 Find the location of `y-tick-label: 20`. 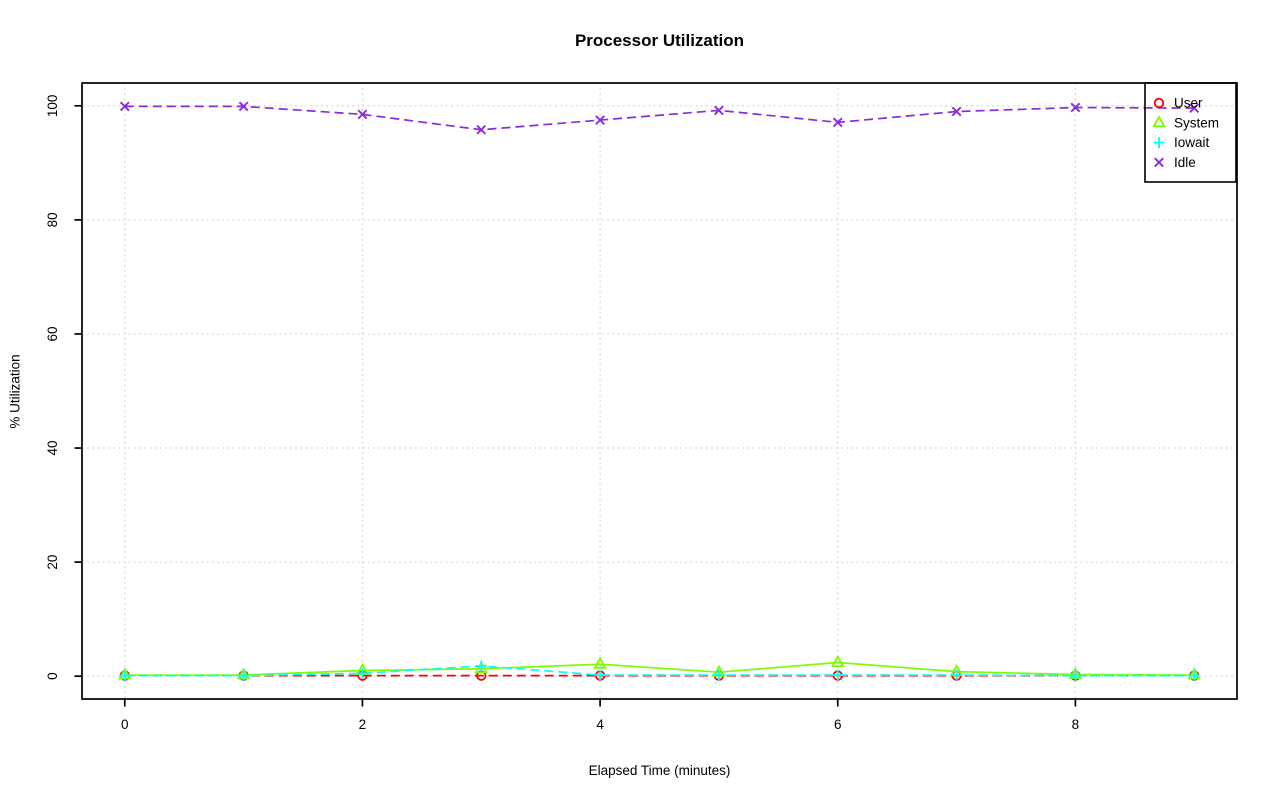

y-tick-label: 20 is located at coordinates (52, 562).